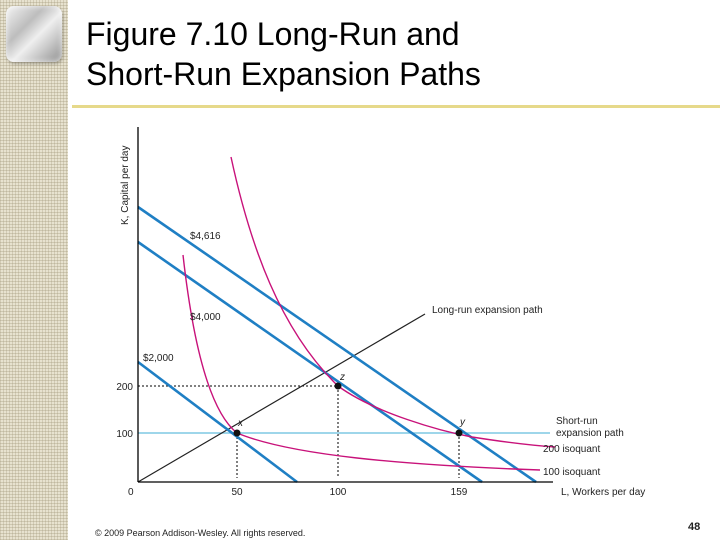 The image size is (720, 540). Describe the element at coordinates (205, 317) in the screenshot. I see `isocost-label-4000: $4,000` at that location.